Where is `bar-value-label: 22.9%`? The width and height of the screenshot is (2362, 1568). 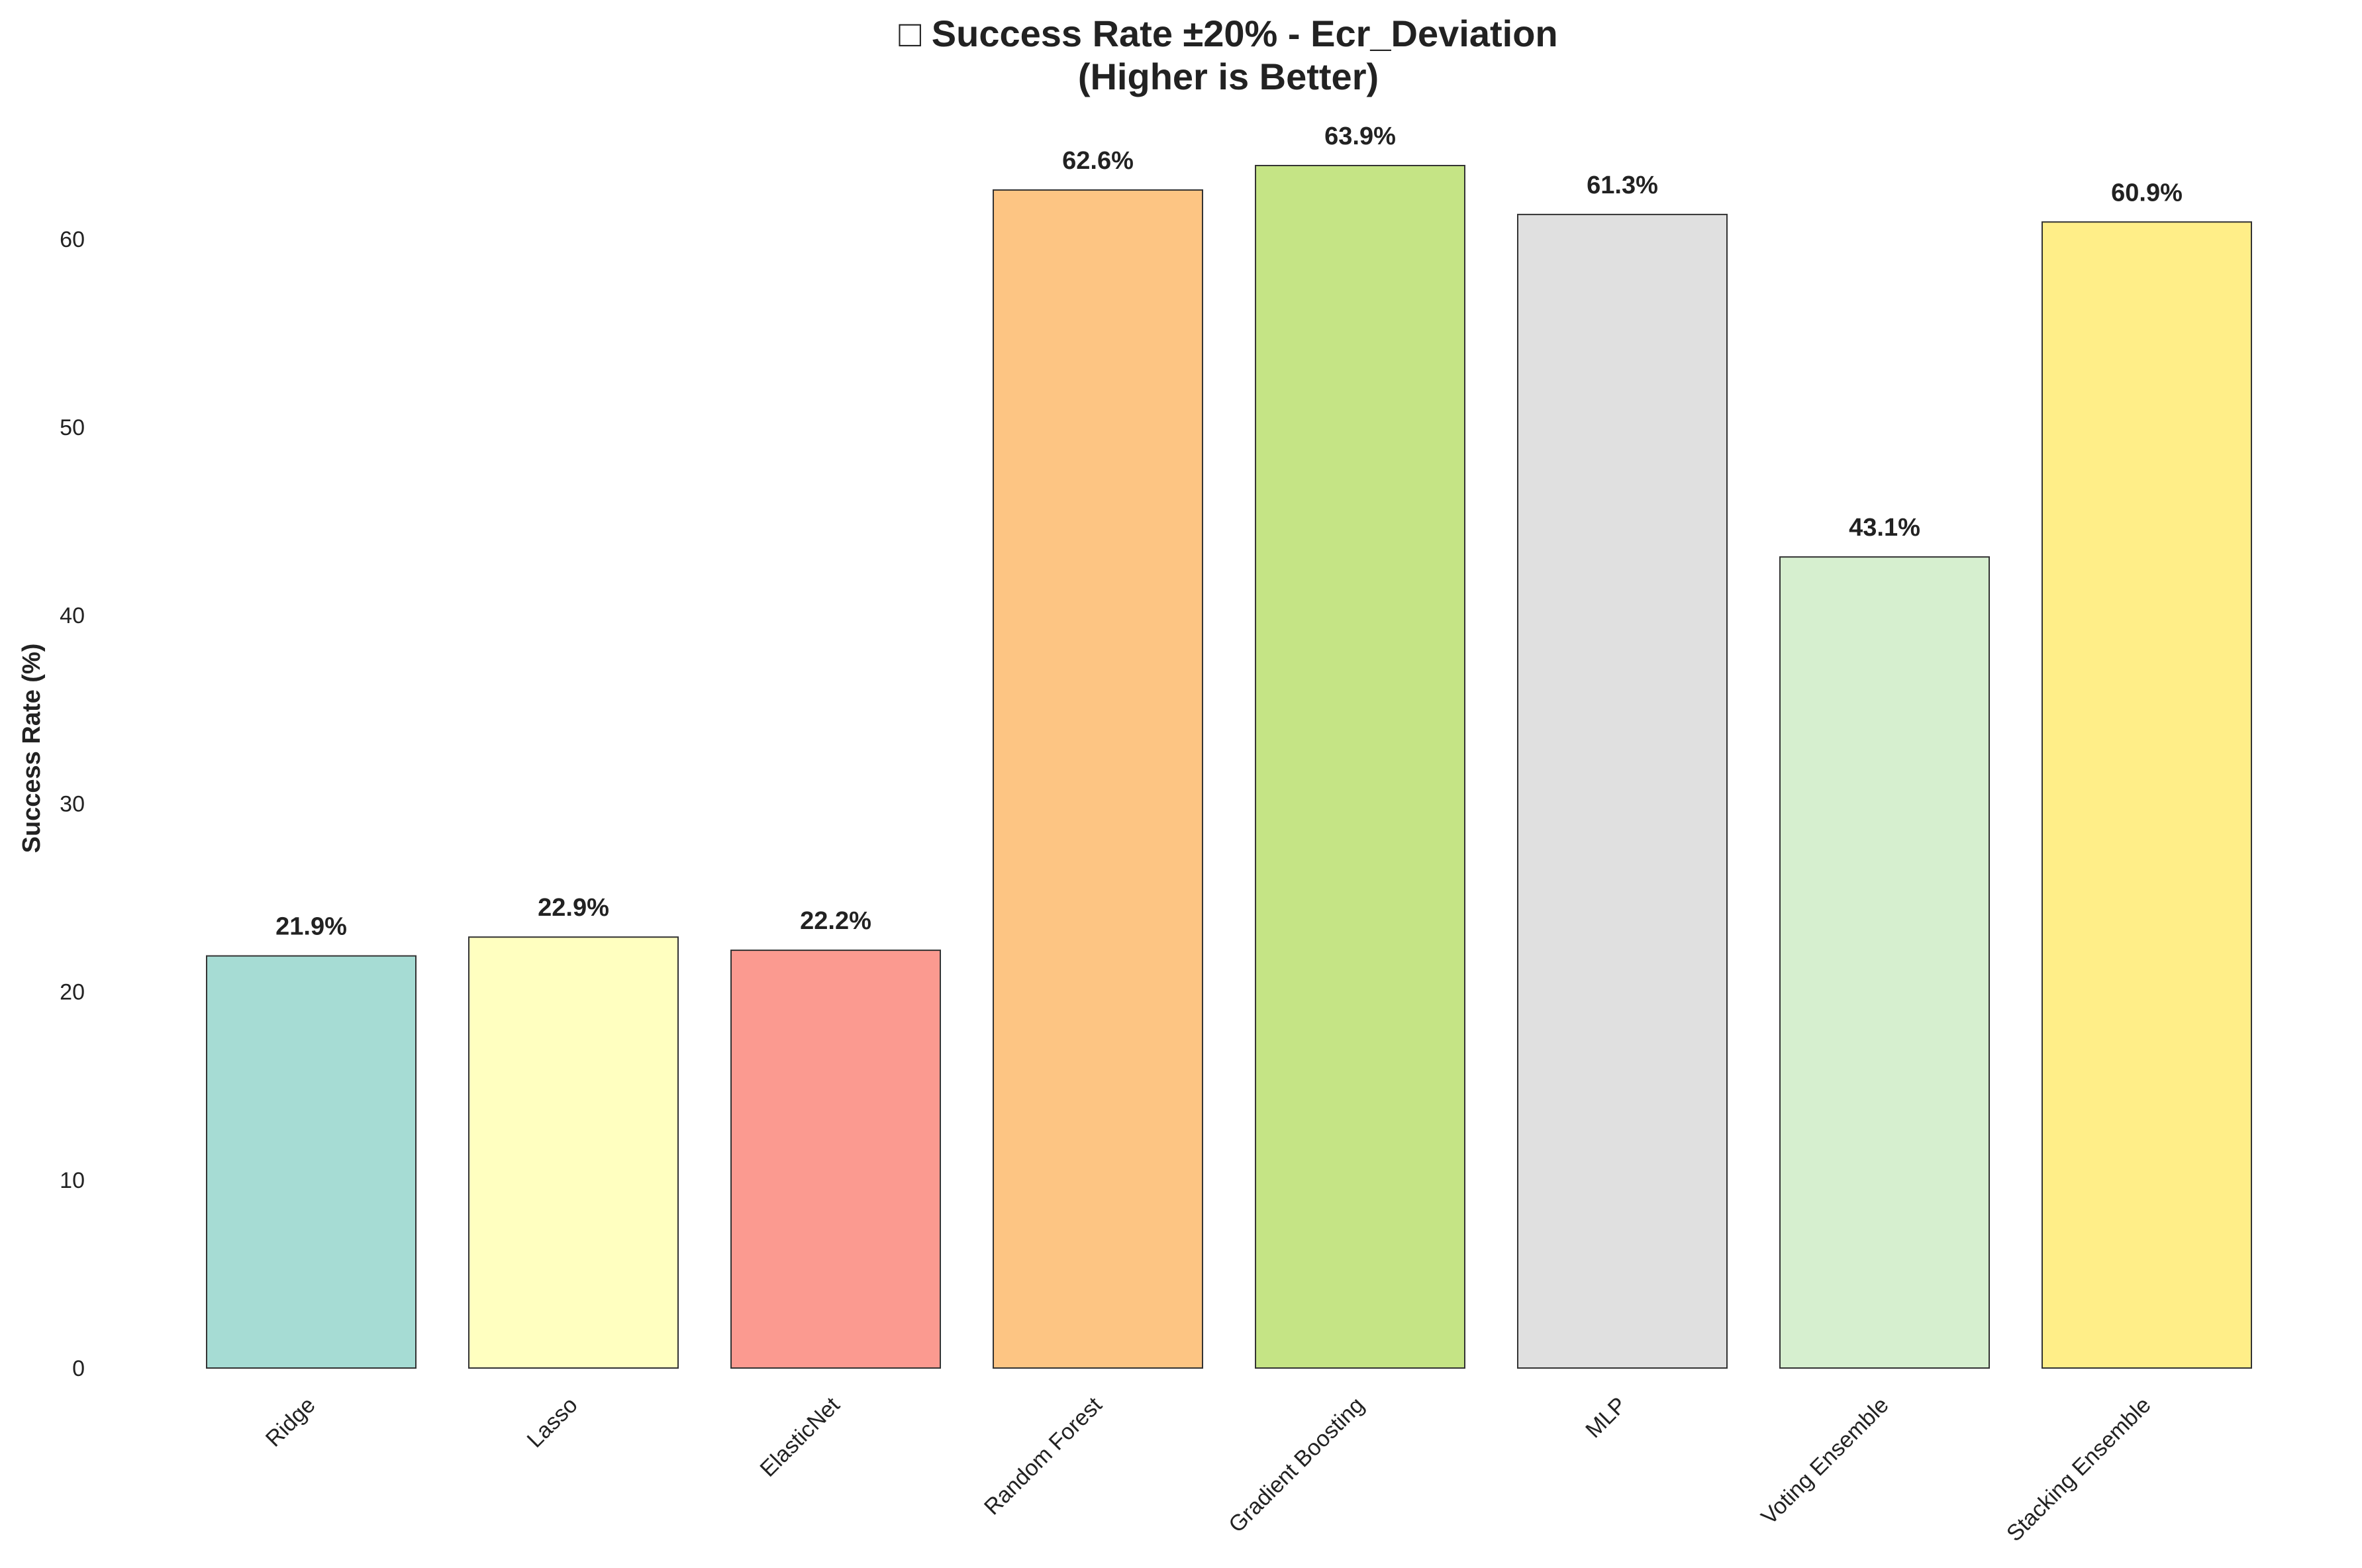 bar-value-label: 22.9% is located at coordinates (573, 908).